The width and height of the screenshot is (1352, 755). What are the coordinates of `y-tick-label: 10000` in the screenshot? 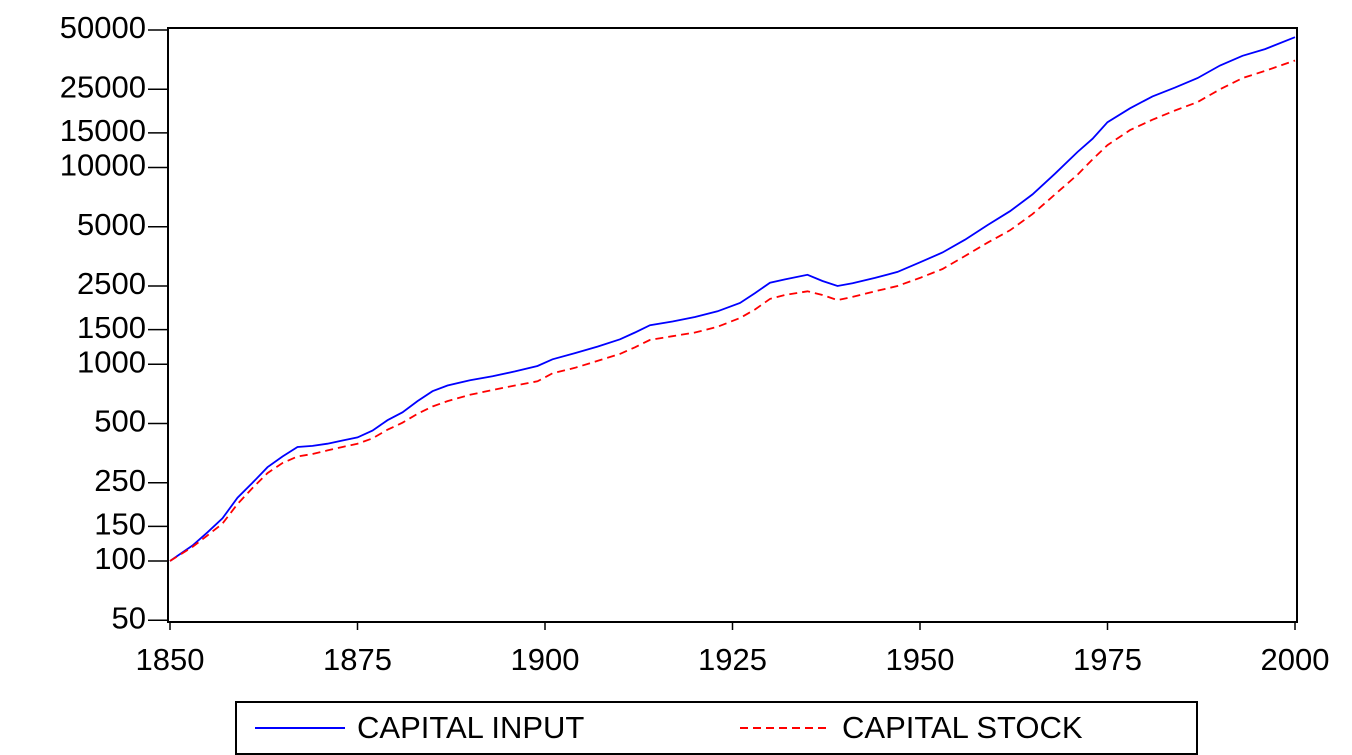 It's located at (103, 165).